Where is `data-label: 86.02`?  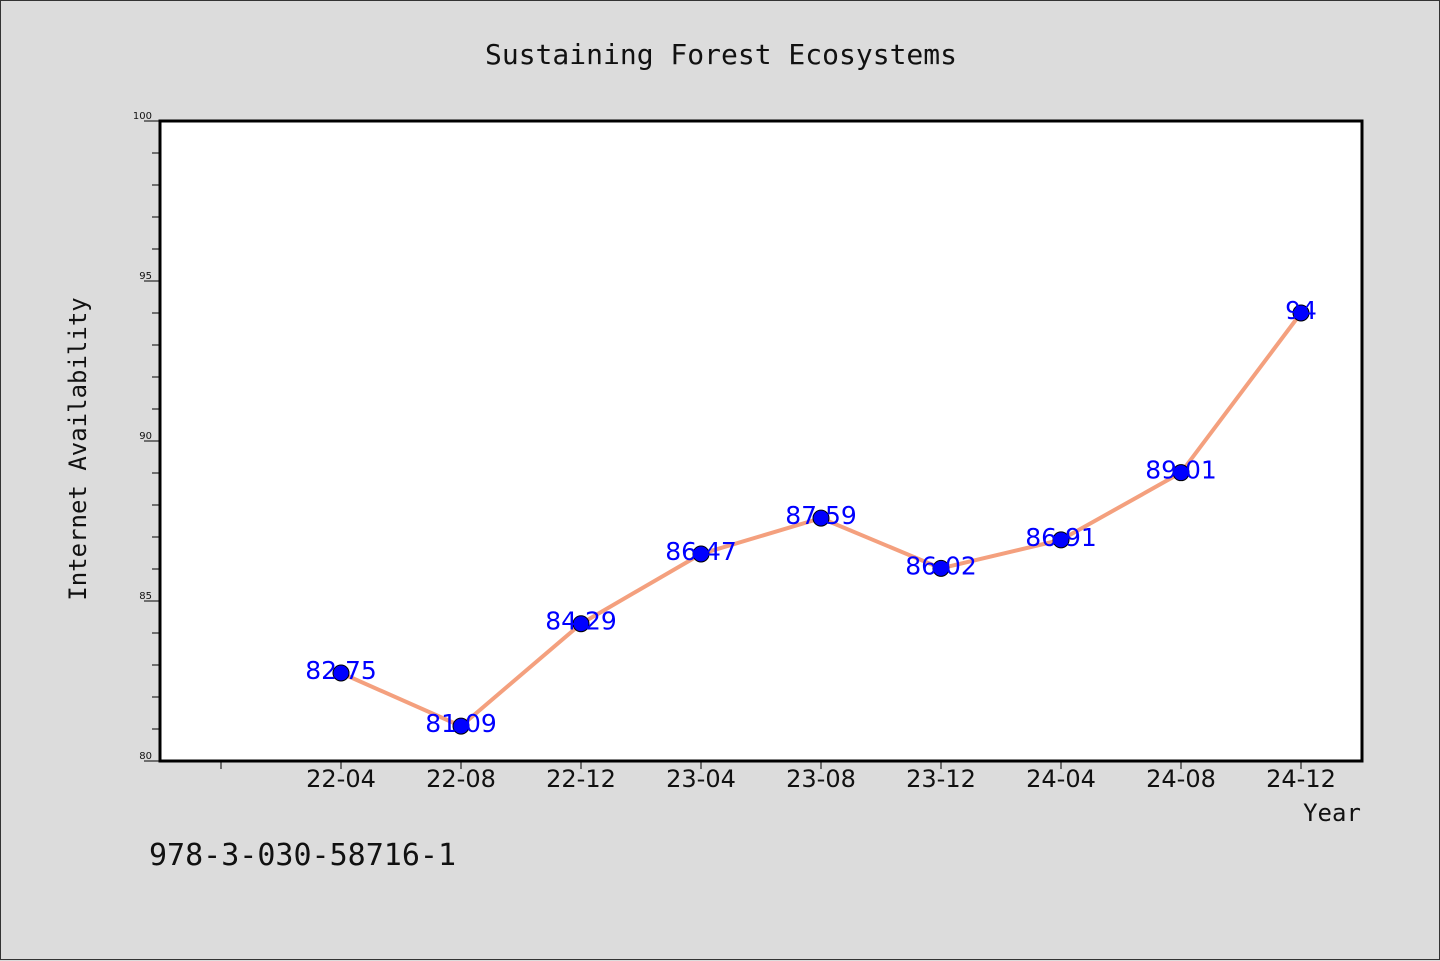 data-label: 86.02 is located at coordinates (941, 565).